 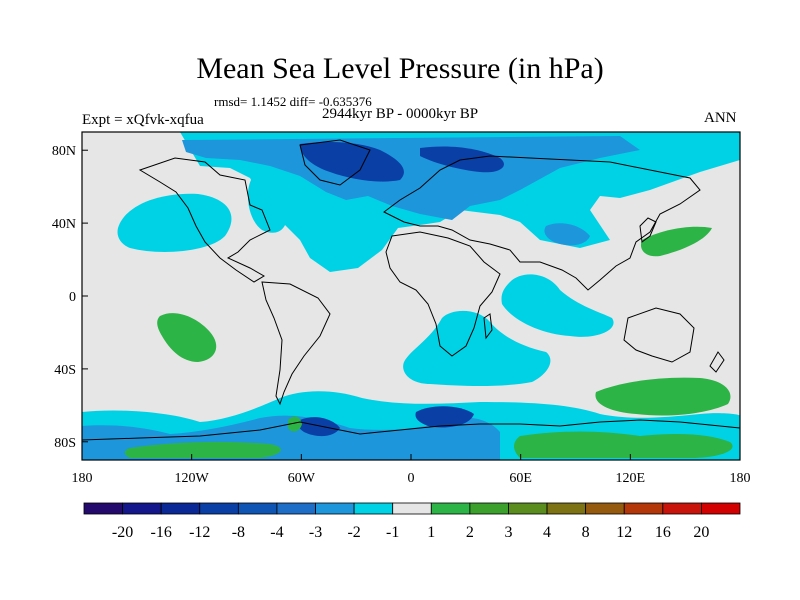 I want to click on coast-greenland, so click(x=335, y=162).